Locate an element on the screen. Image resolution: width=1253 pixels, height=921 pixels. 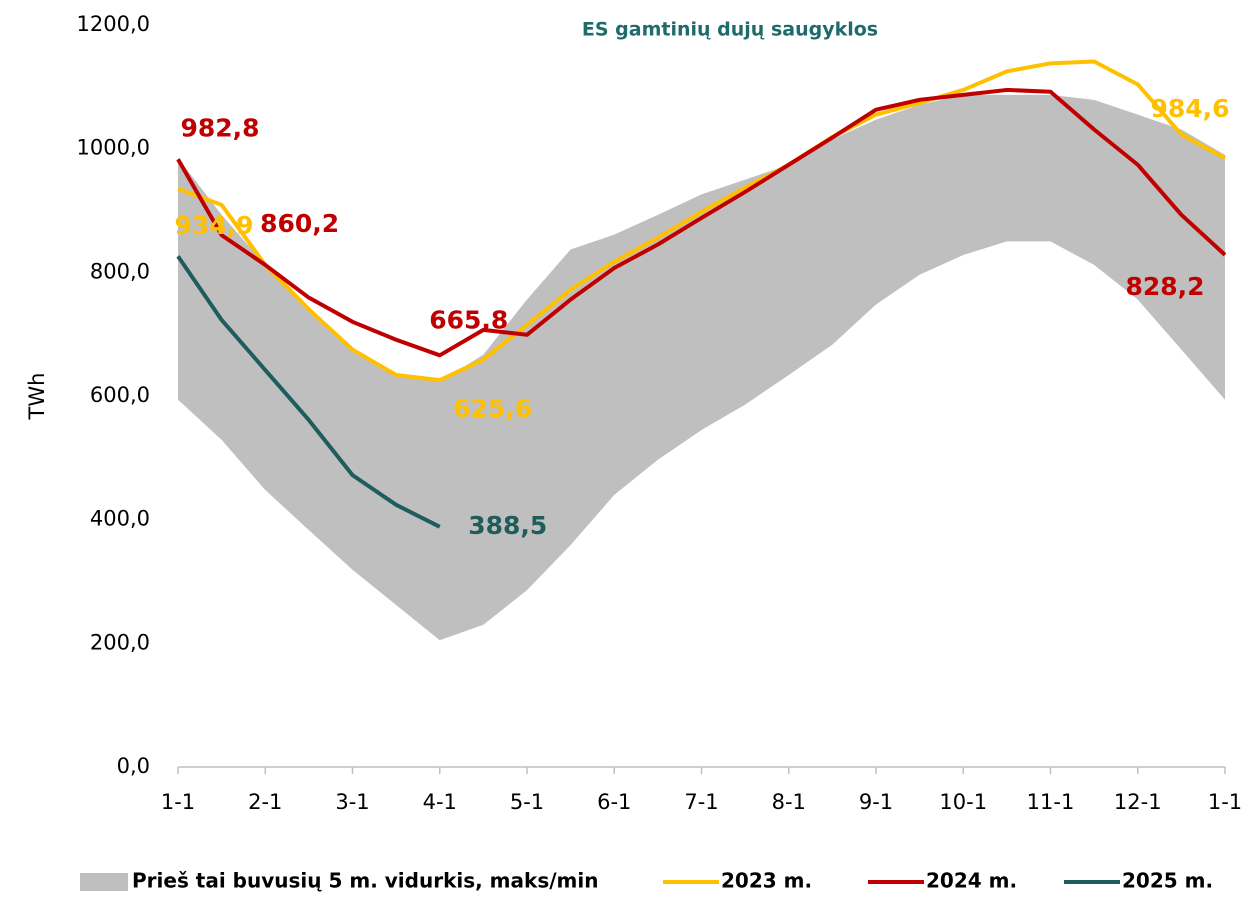
series-line is located at coordinates (308, 392).